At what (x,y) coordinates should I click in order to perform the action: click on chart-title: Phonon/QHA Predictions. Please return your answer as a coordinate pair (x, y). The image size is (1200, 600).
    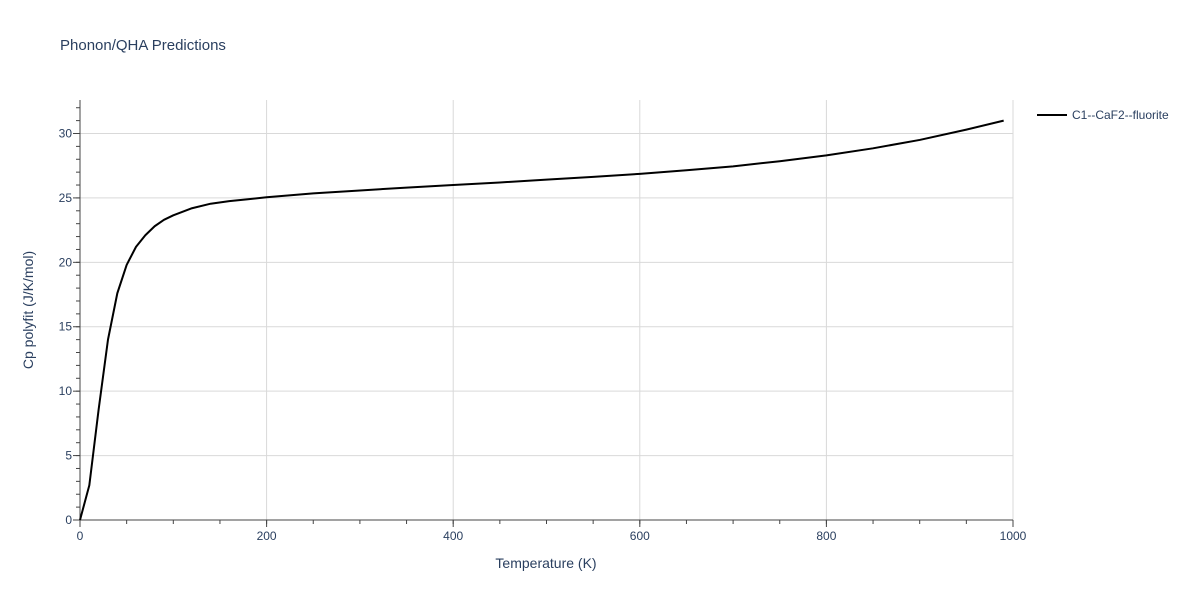
    Looking at the image, I should click on (143, 45).